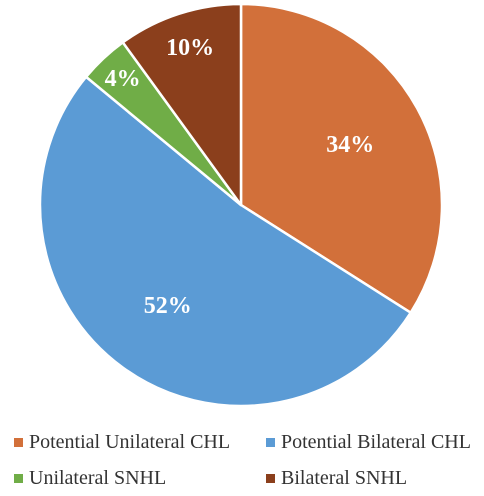  What do you see at coordinates (350, 145) in the screenshot?
I see `slice-label: 34%` at bounding box center [350, 145].